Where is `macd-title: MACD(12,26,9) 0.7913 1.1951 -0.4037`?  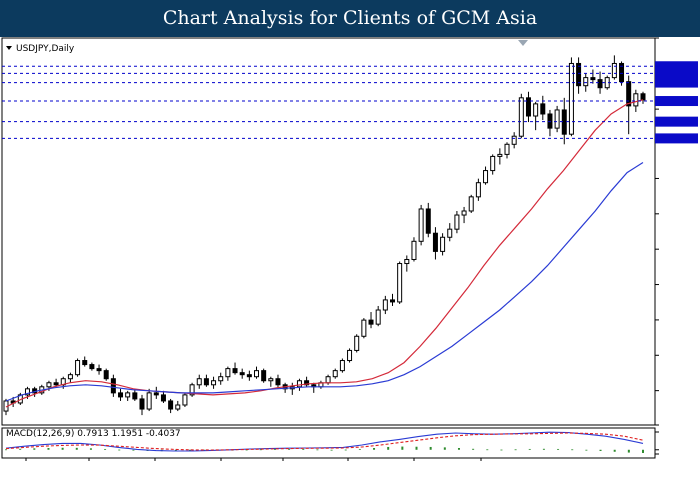 macd-title: MACD(12,26,9) 0.7913 1.1951 -0.4037 is located at coordinates (93, 434).